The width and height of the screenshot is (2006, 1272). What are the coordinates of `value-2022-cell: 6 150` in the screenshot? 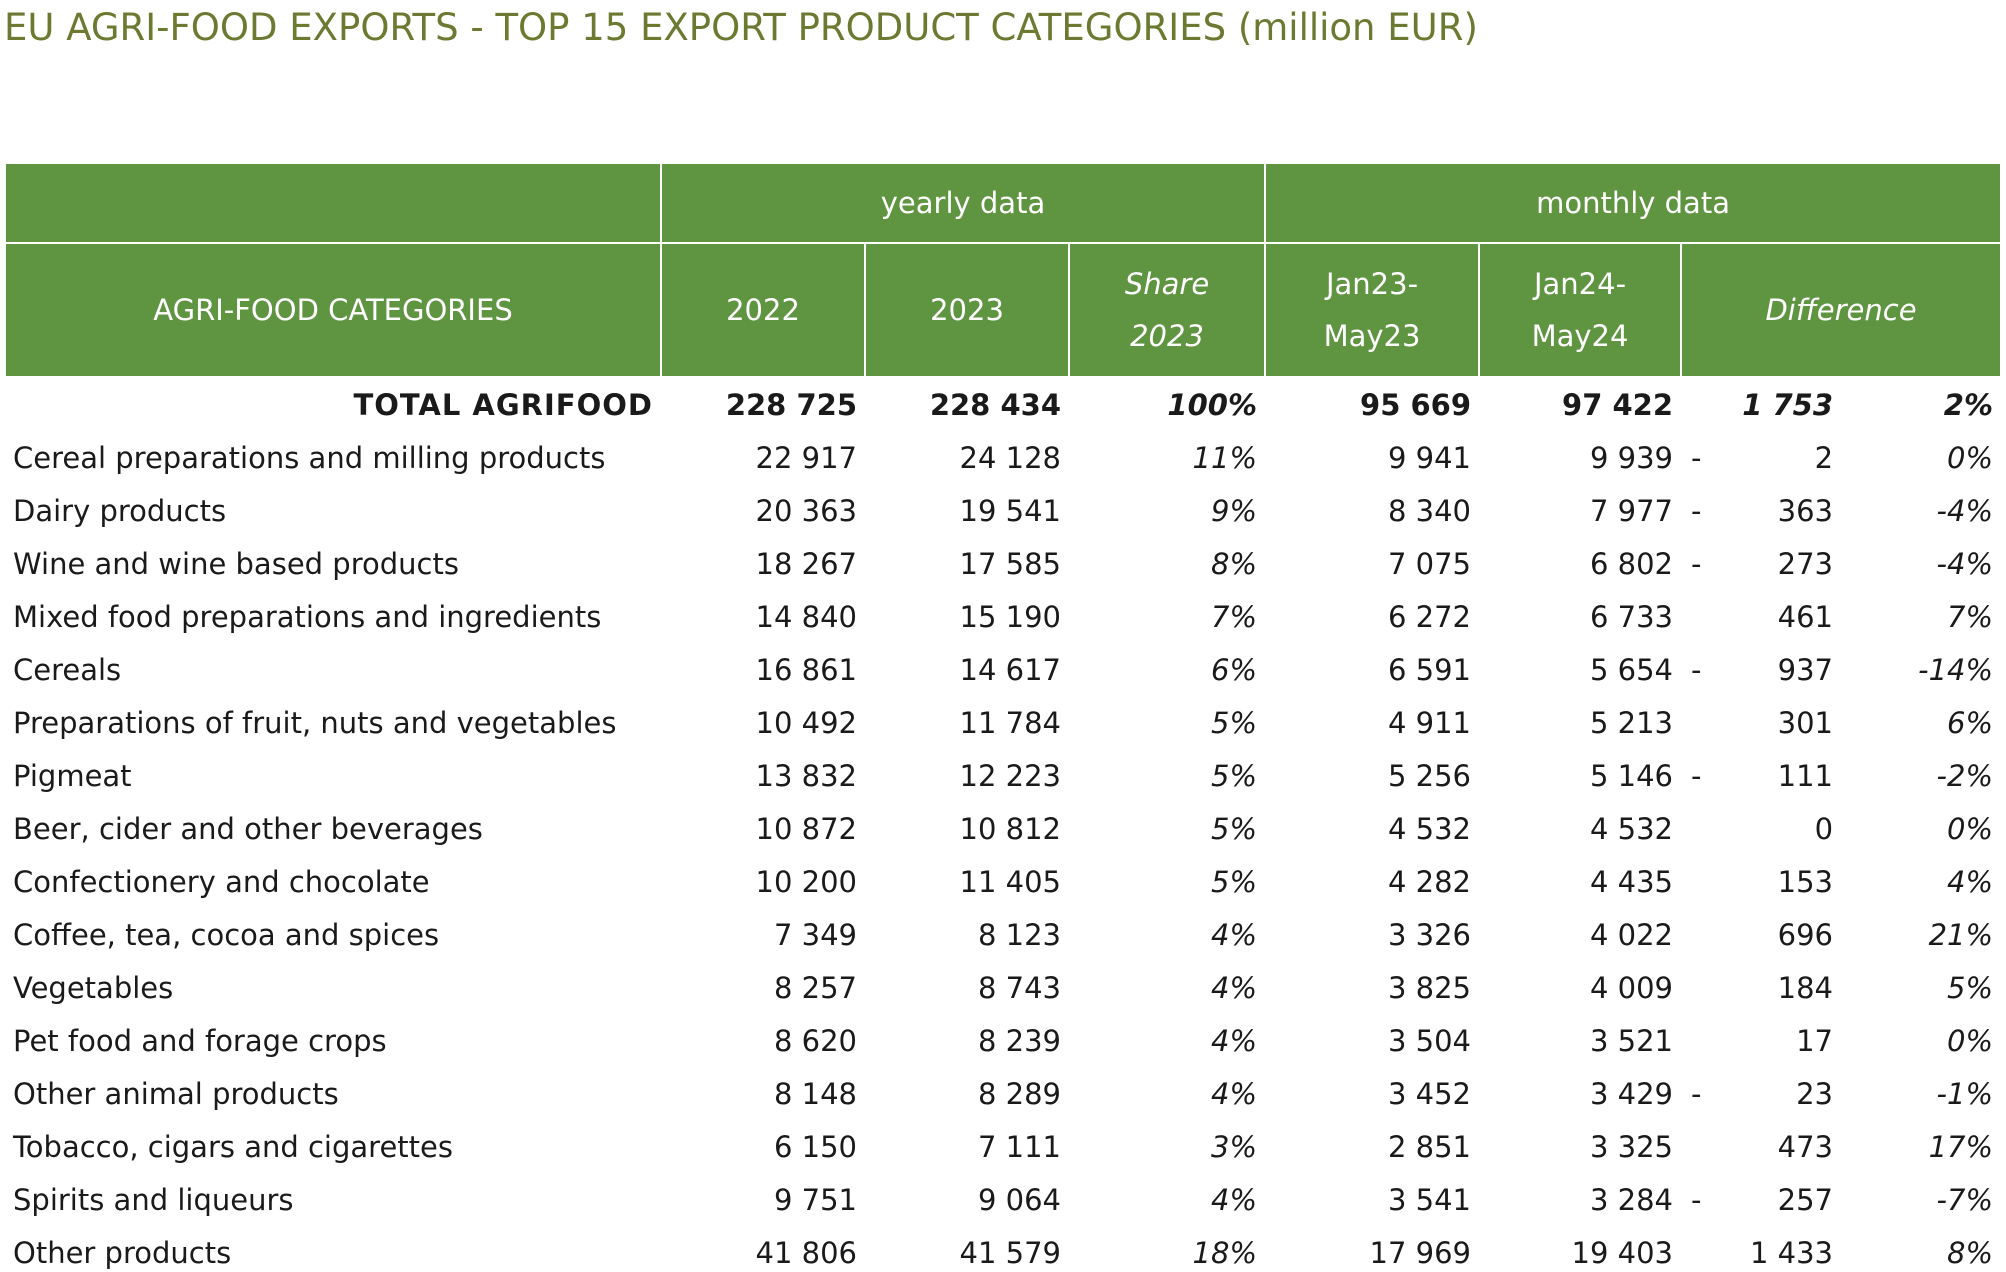 It's located at (815, 1146).